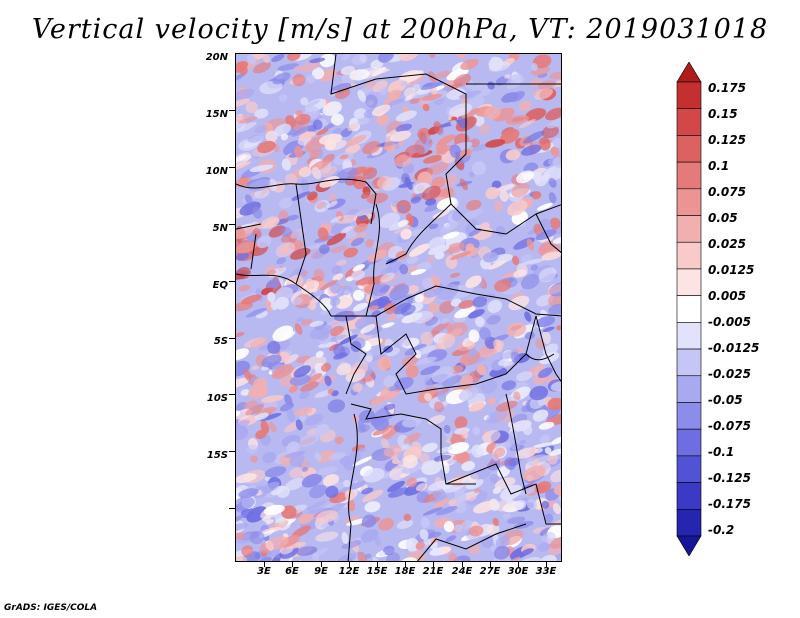  What do you see at coordinates (216, 114) in the screenshot?
I see `y-tick-label: 15N` at bounding box center [216, 114].